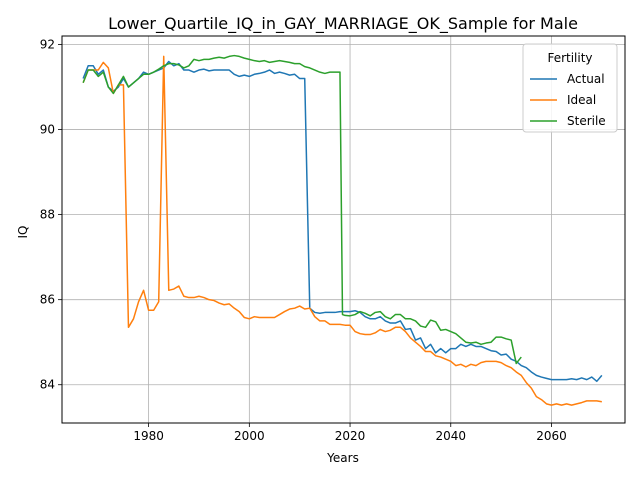  Describe the element at coordinates (47, 300) in the screenshot. I see `y-tick-label: 86` at that location.